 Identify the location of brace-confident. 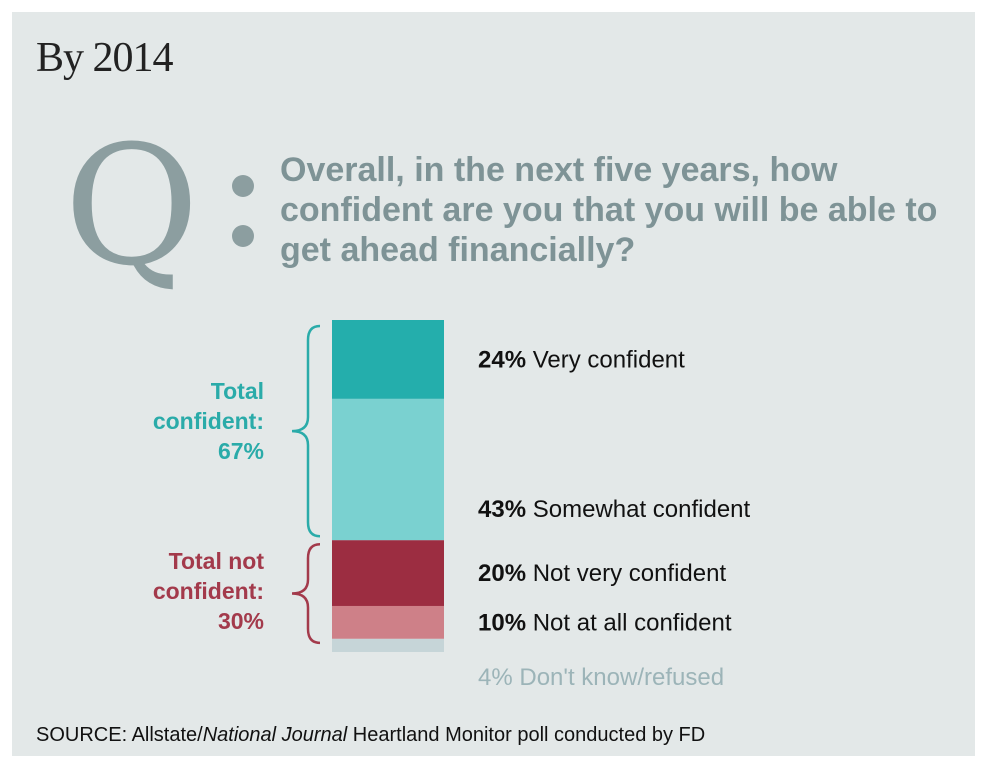
(306, 431).